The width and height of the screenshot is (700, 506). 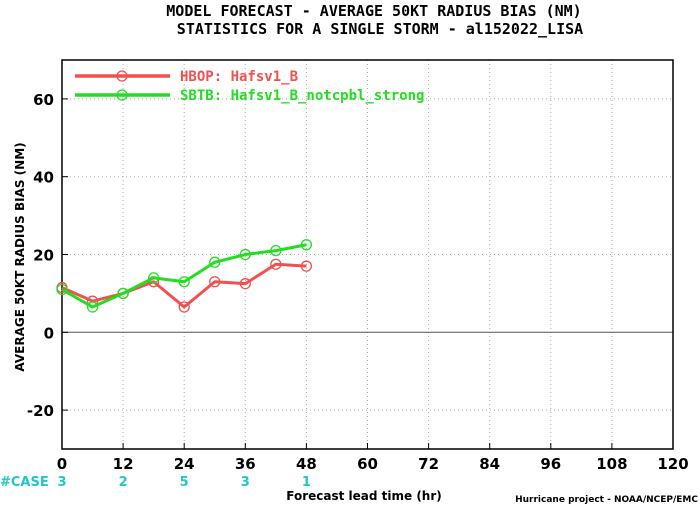 What do you see at coordinates (24, 482) in the screenshot?
I see `case-label: #CASE` at bounding box center [24, 482].